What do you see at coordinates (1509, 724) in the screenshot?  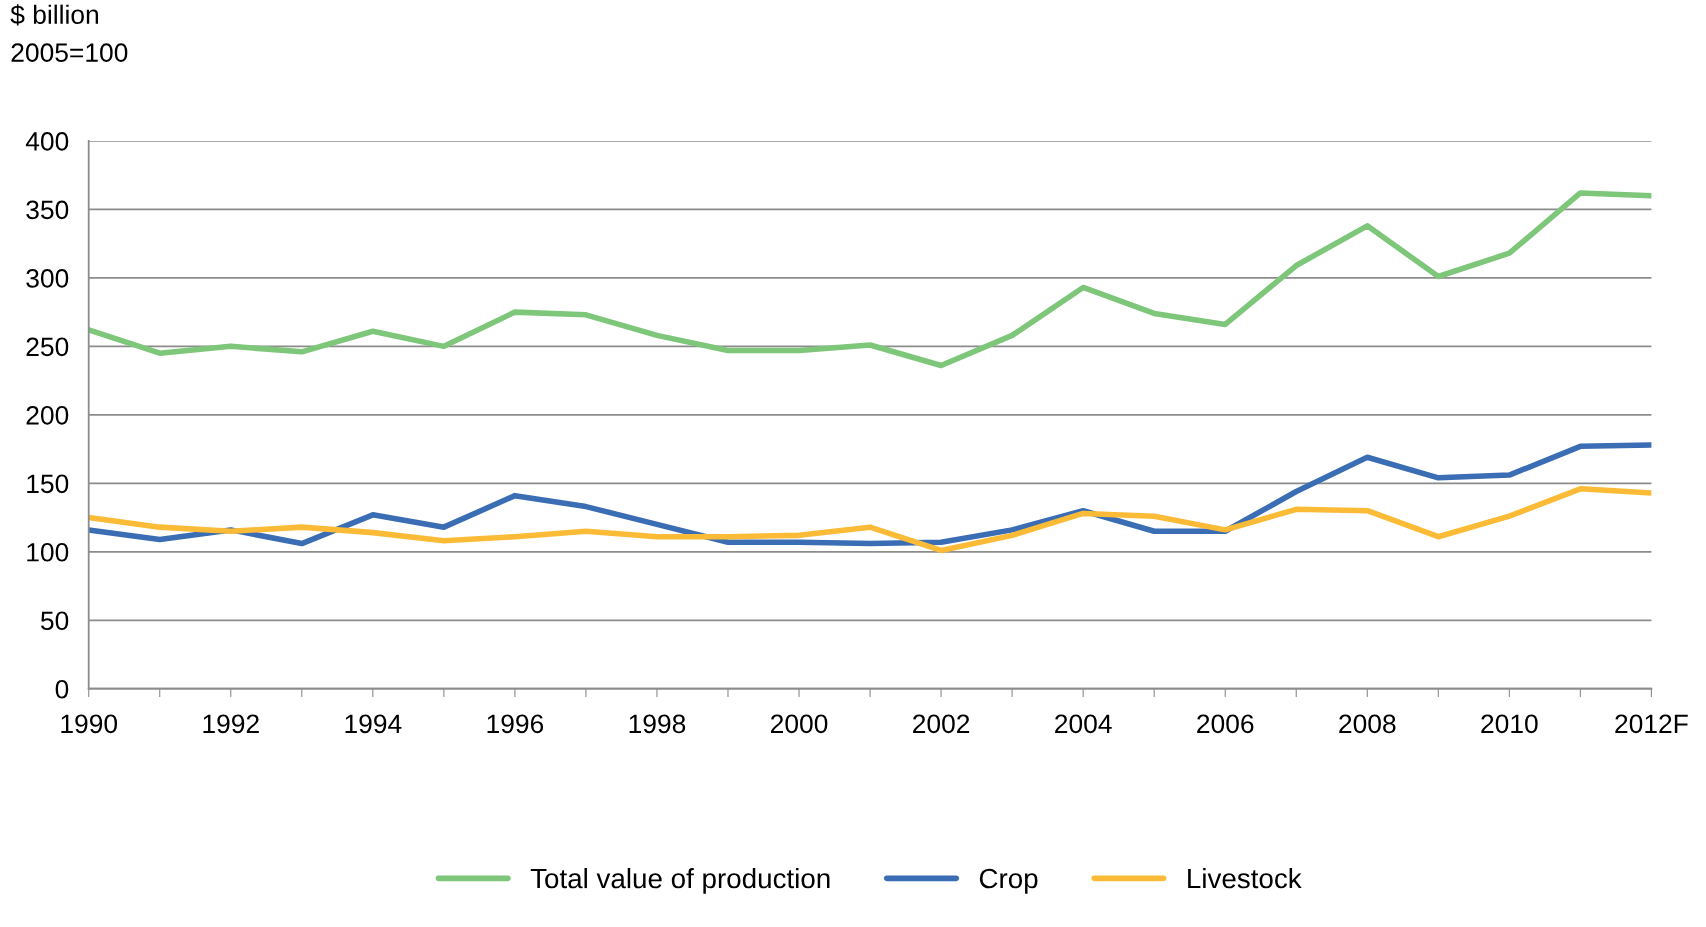 I see `x-tick-label: 2010` at bounding box center [1509, 724].